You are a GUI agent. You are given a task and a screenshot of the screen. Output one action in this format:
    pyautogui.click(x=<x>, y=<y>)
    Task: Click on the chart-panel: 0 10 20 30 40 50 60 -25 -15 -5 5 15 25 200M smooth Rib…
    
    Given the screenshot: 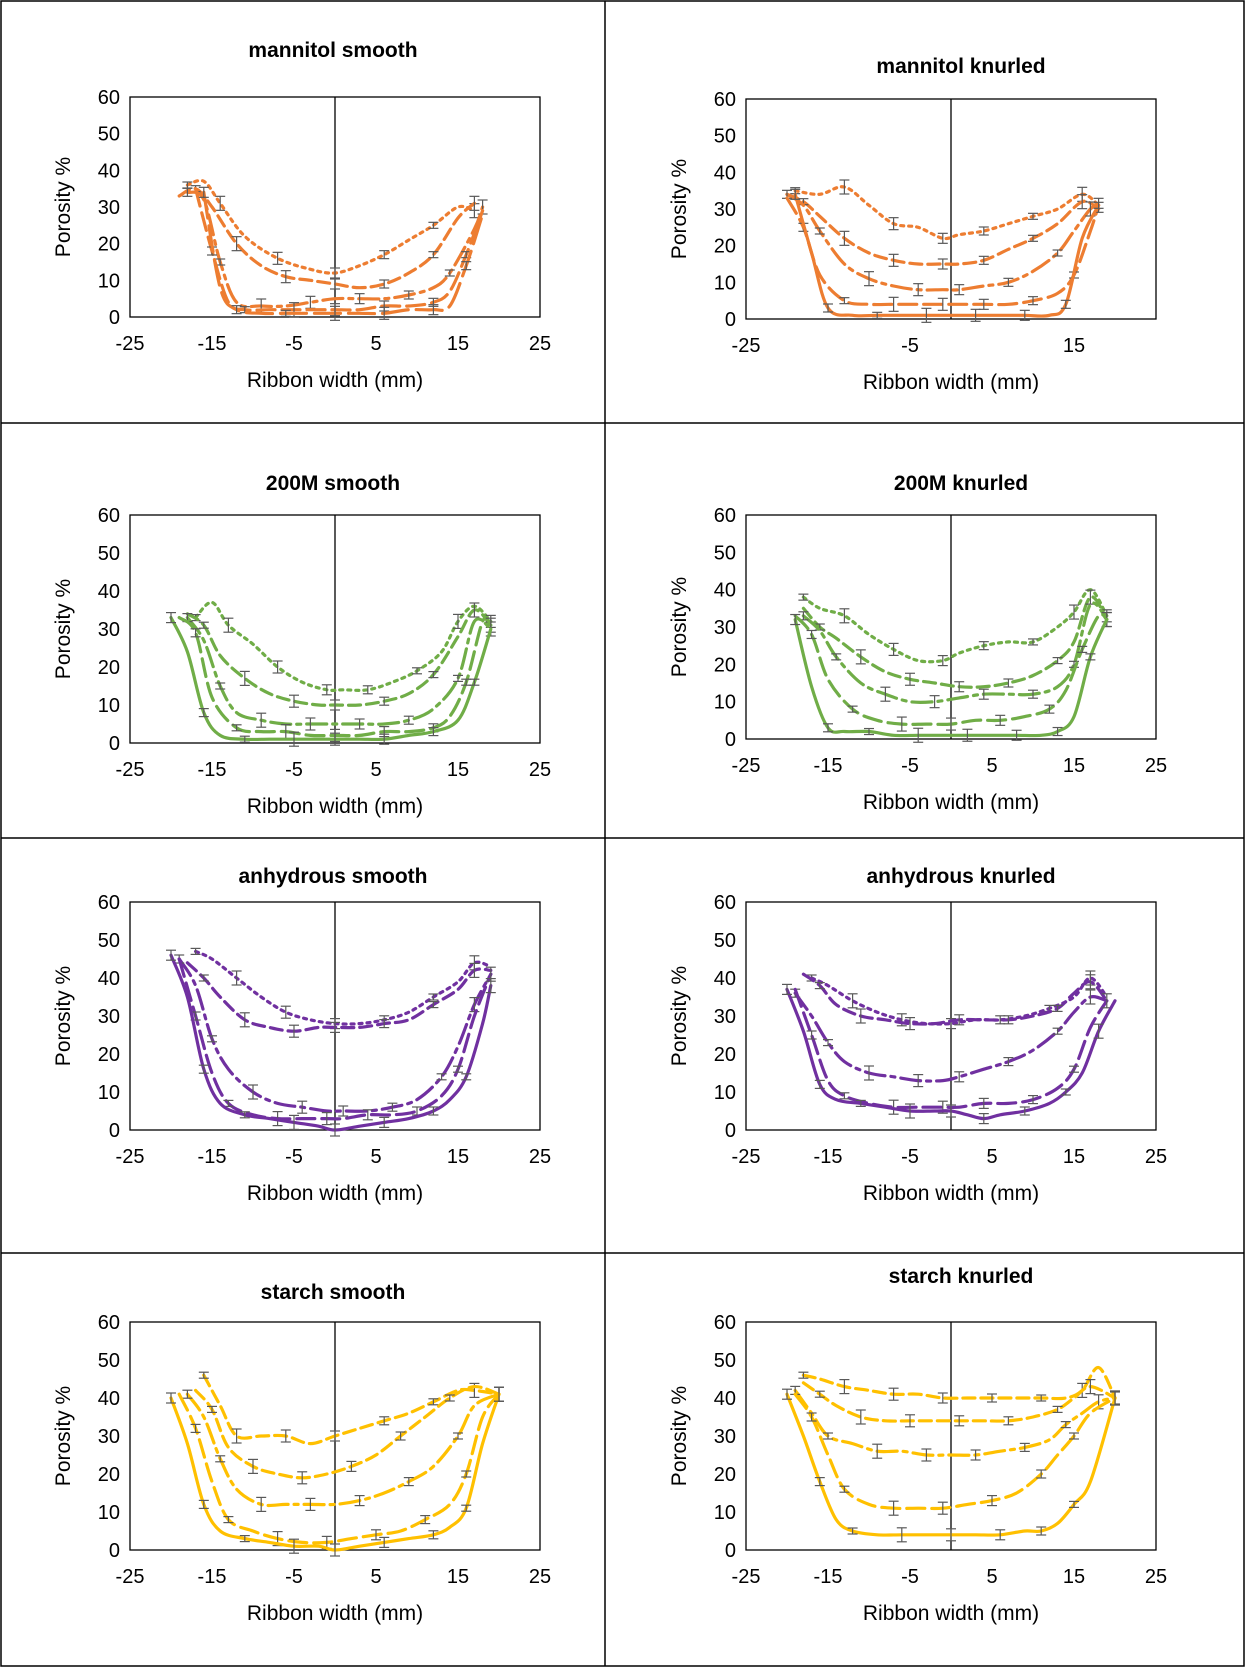 What is the action you would take?
    pyautogui.click(x=301, y=645)
    